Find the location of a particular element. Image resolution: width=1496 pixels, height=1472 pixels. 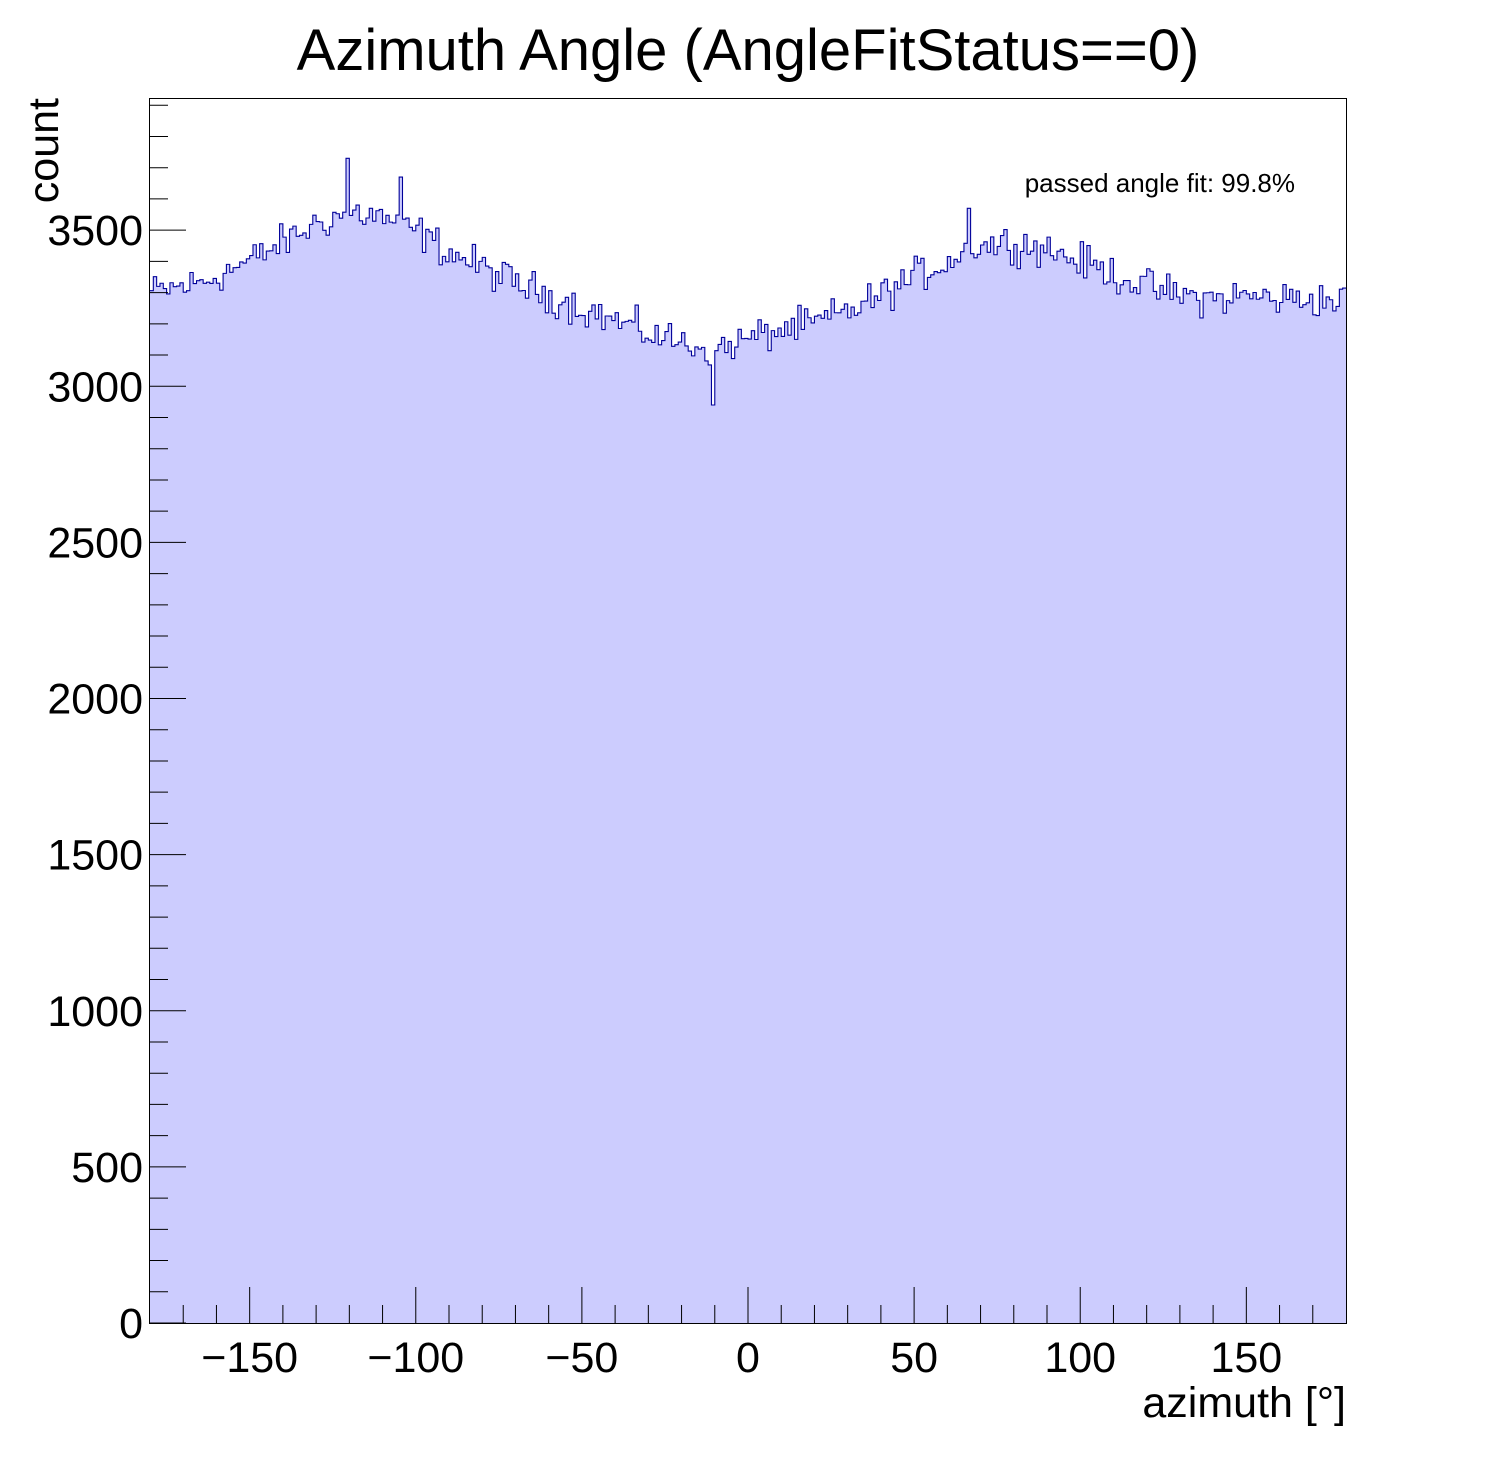

y-tick-label: 2500 is located at coordinates (95, 543).